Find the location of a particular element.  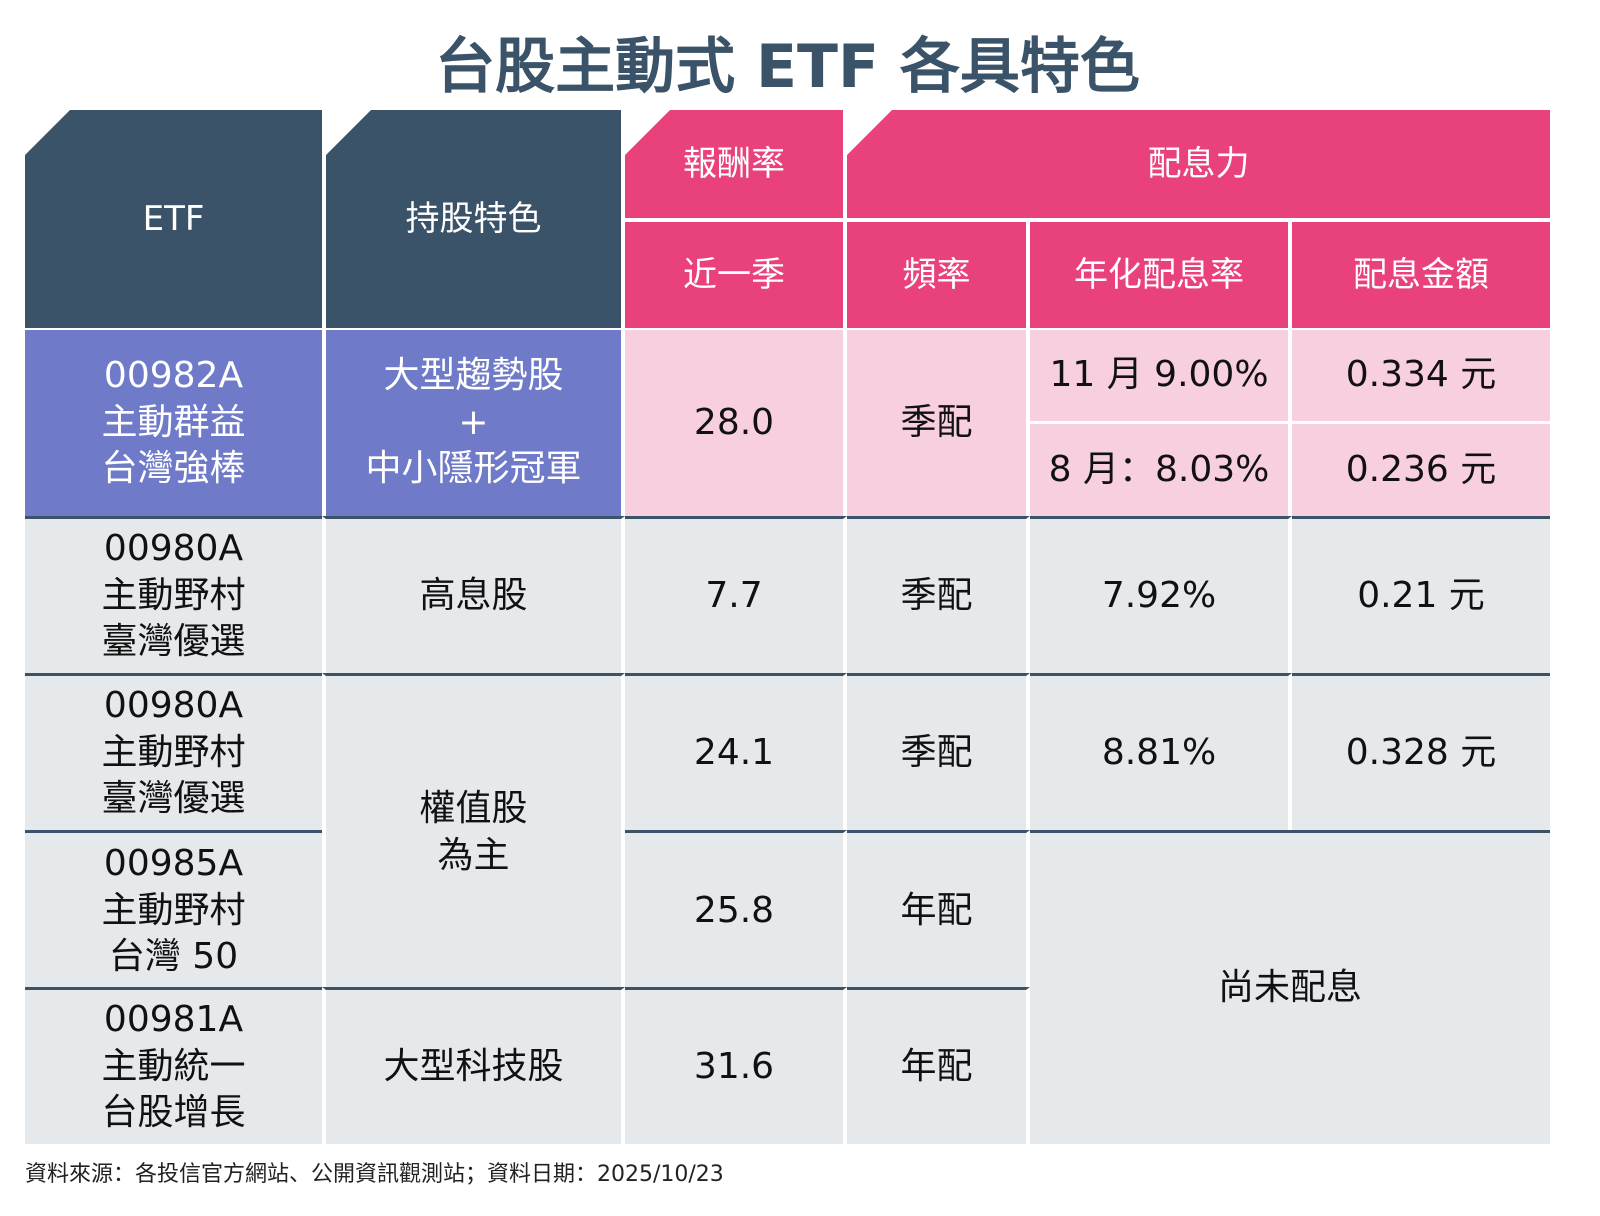

header-return-group: 報酬率 is located at coordinates (734, 164).